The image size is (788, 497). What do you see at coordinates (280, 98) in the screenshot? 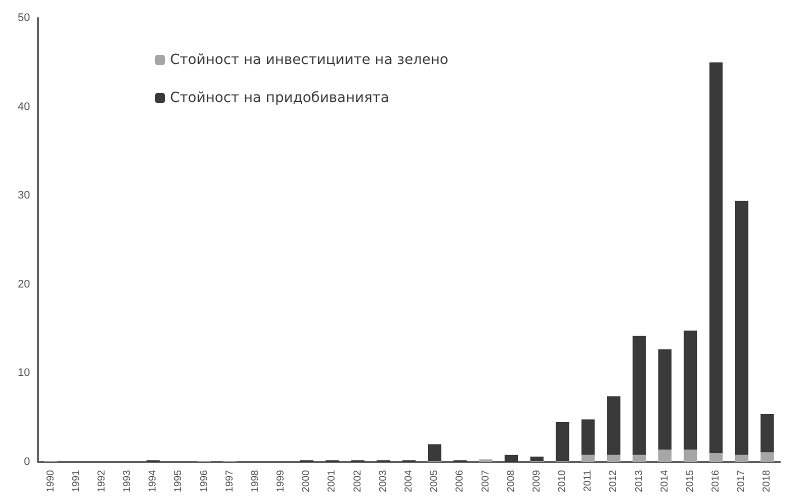
I see `legend-label: Стойност на придобиванията` at bounding box center [280, 98].